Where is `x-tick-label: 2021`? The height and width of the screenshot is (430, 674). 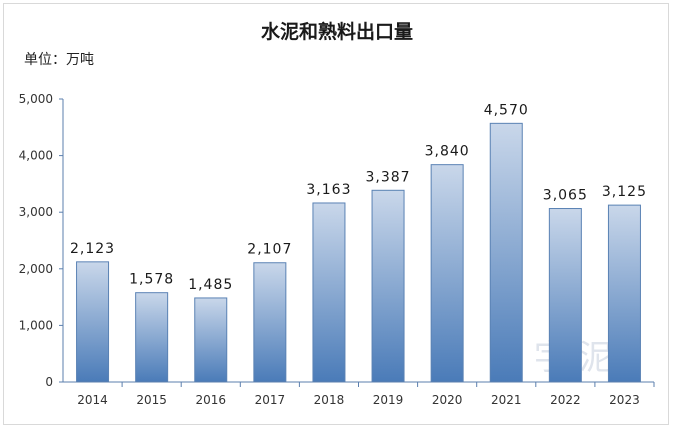
x-tick-label: 2021 is located at coordinates (506, 400).